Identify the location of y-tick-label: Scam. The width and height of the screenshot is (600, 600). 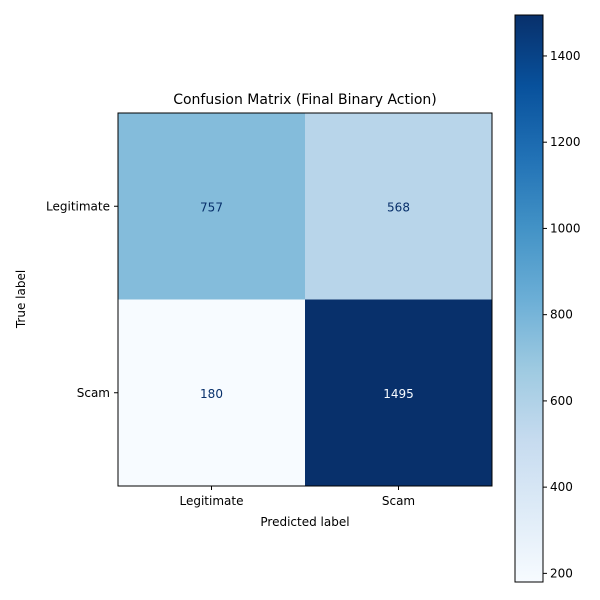
(93, 393).